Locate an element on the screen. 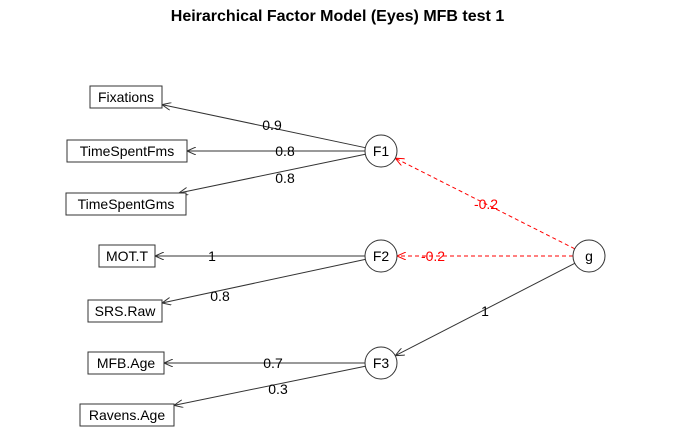  path-g-to-f1 is located at coordinates (485, 204).